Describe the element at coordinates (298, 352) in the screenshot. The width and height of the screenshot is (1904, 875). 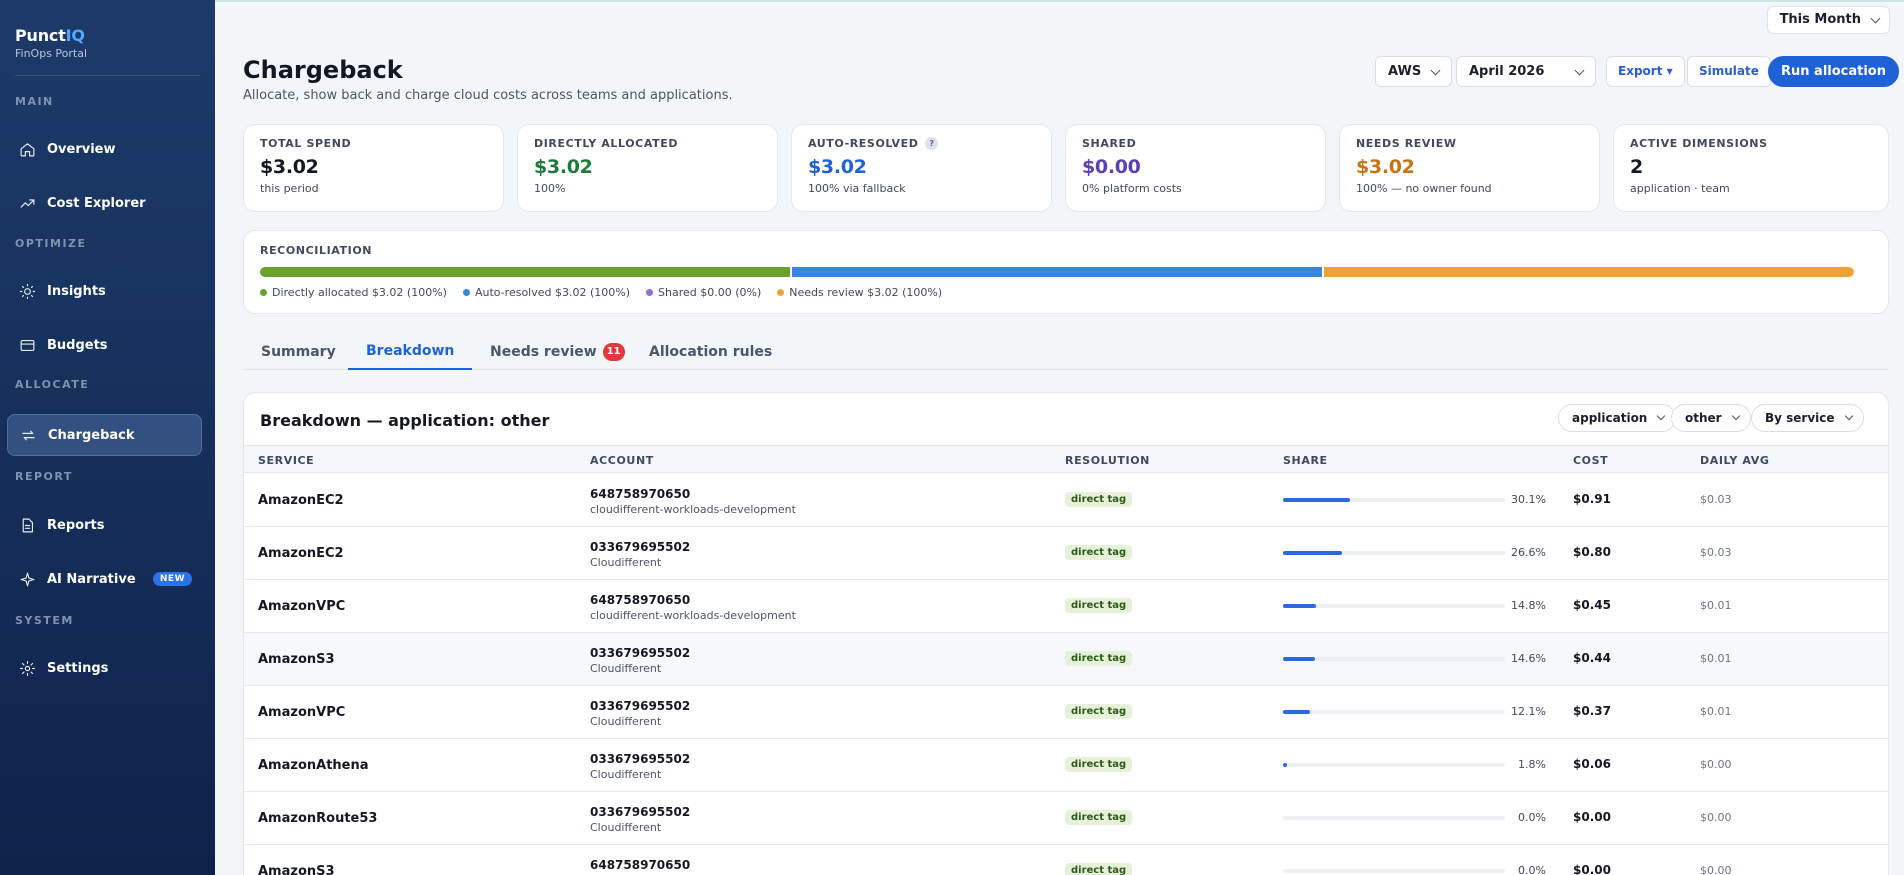
I see `tab-summary: Summary` at that location.